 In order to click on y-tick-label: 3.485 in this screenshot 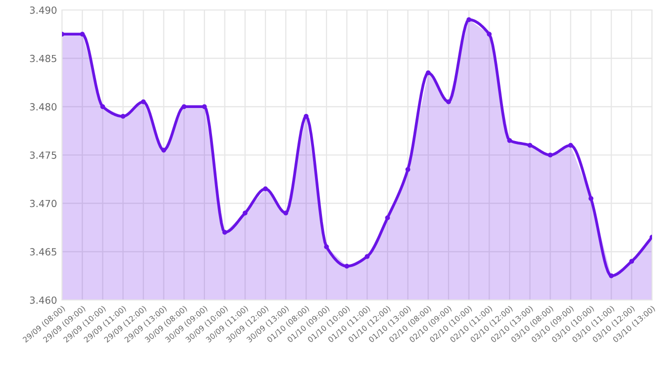, I will do `click(43, 58)`.